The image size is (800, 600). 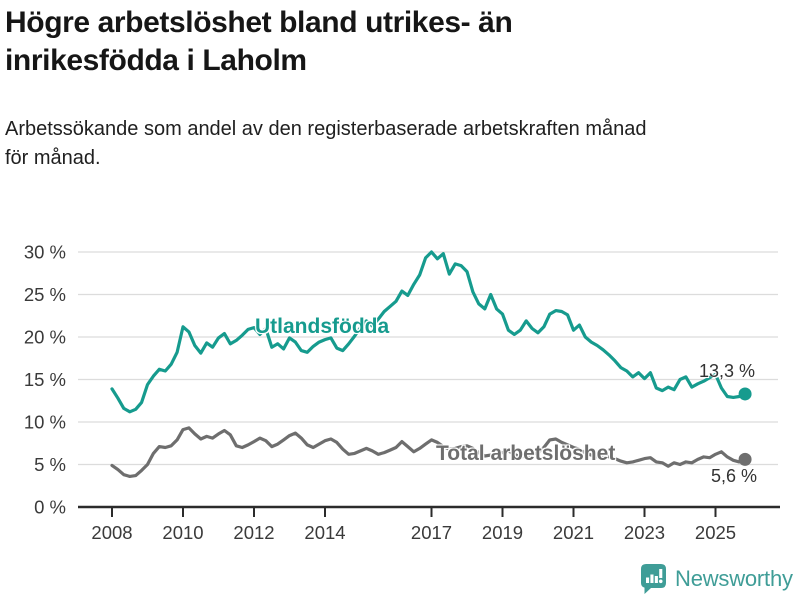 I want to click on x-axis-label-2019: 2019, so click(x=502, y=532).